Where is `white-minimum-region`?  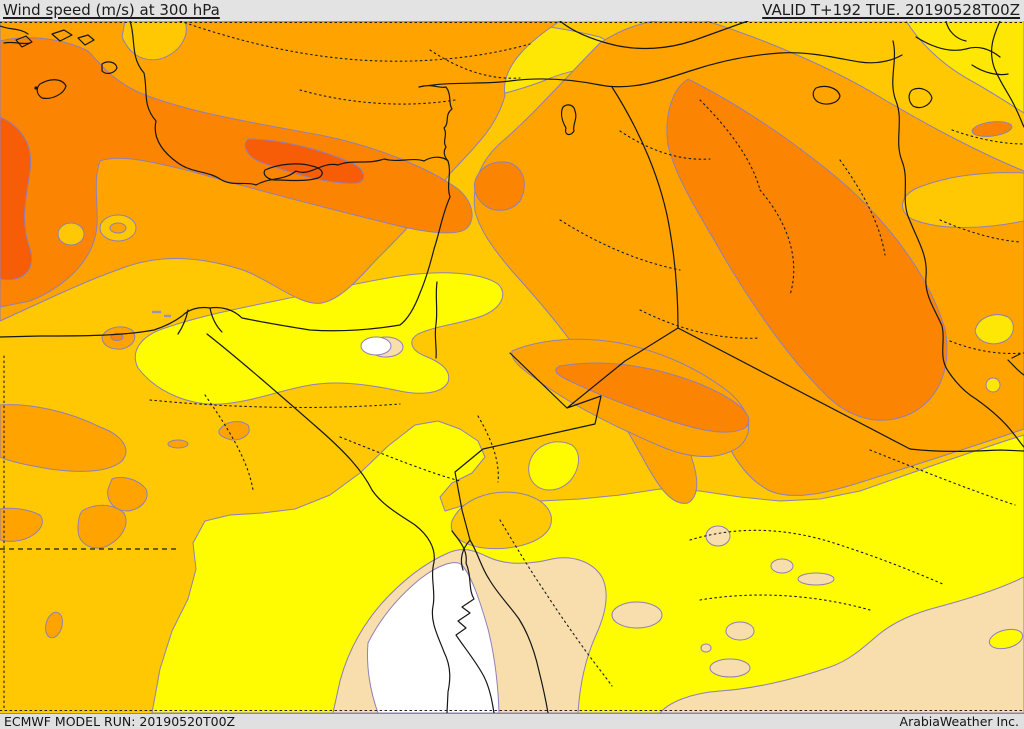
white-minimum-region is located at coordinates (433, 638).